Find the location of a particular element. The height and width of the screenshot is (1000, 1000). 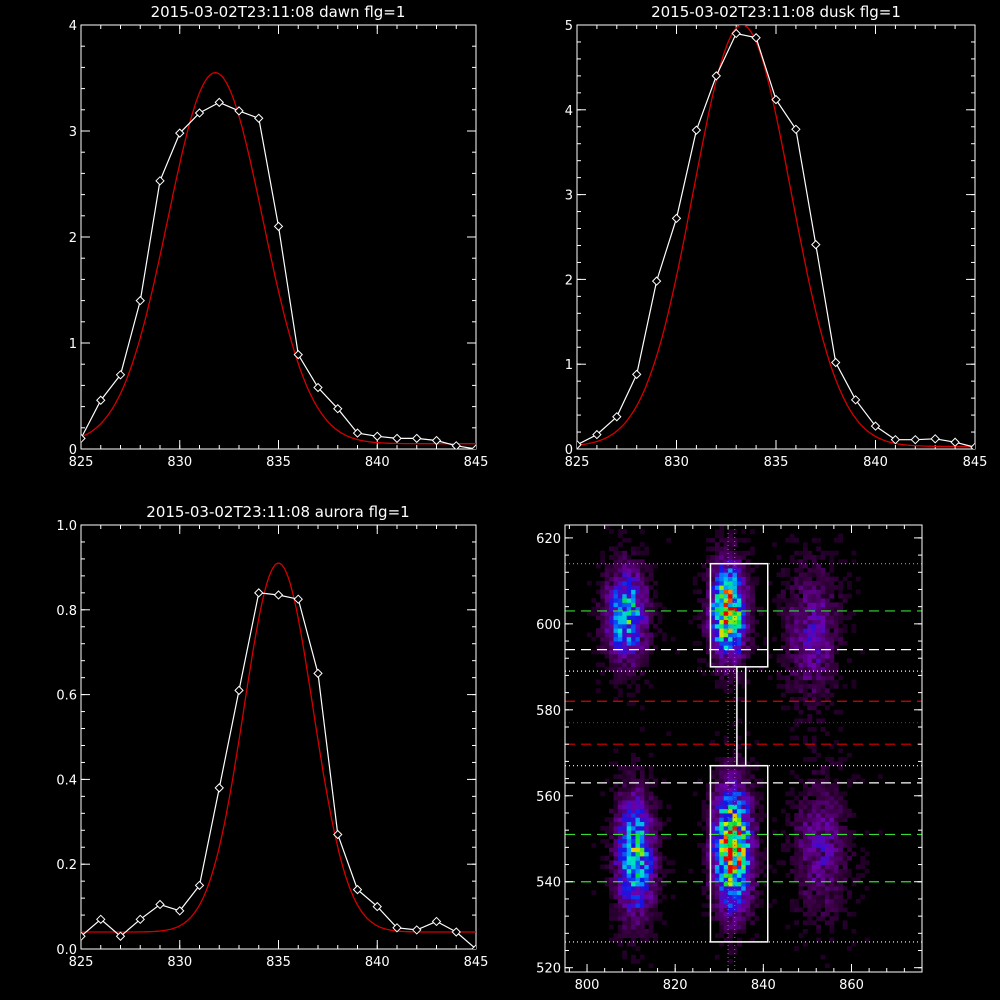

y-tick-label: 620 is located at coordinates (548, 539).